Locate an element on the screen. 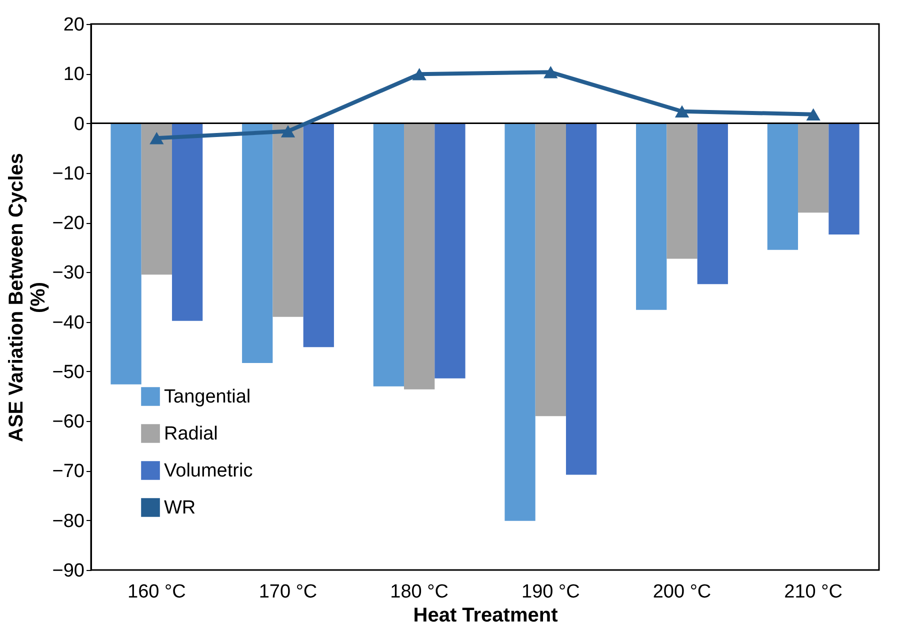  y-tick-label: 20 is located at coordinates (73, 25).